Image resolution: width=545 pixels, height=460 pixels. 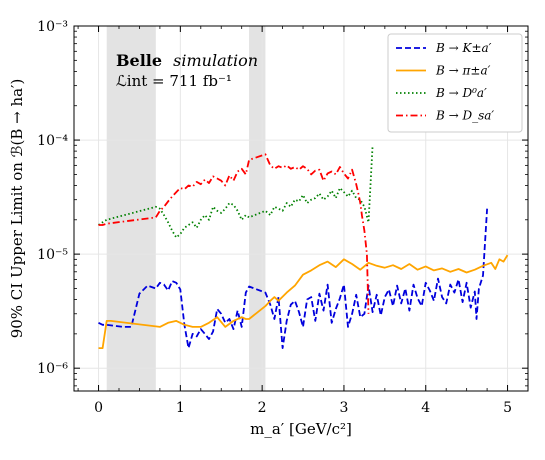 What do you see at coordinates (174, 81) in the screenshot?
I see `luminosity-annotation: ℒint = 711 fb⁻¹` at bounding box center [174, 81].